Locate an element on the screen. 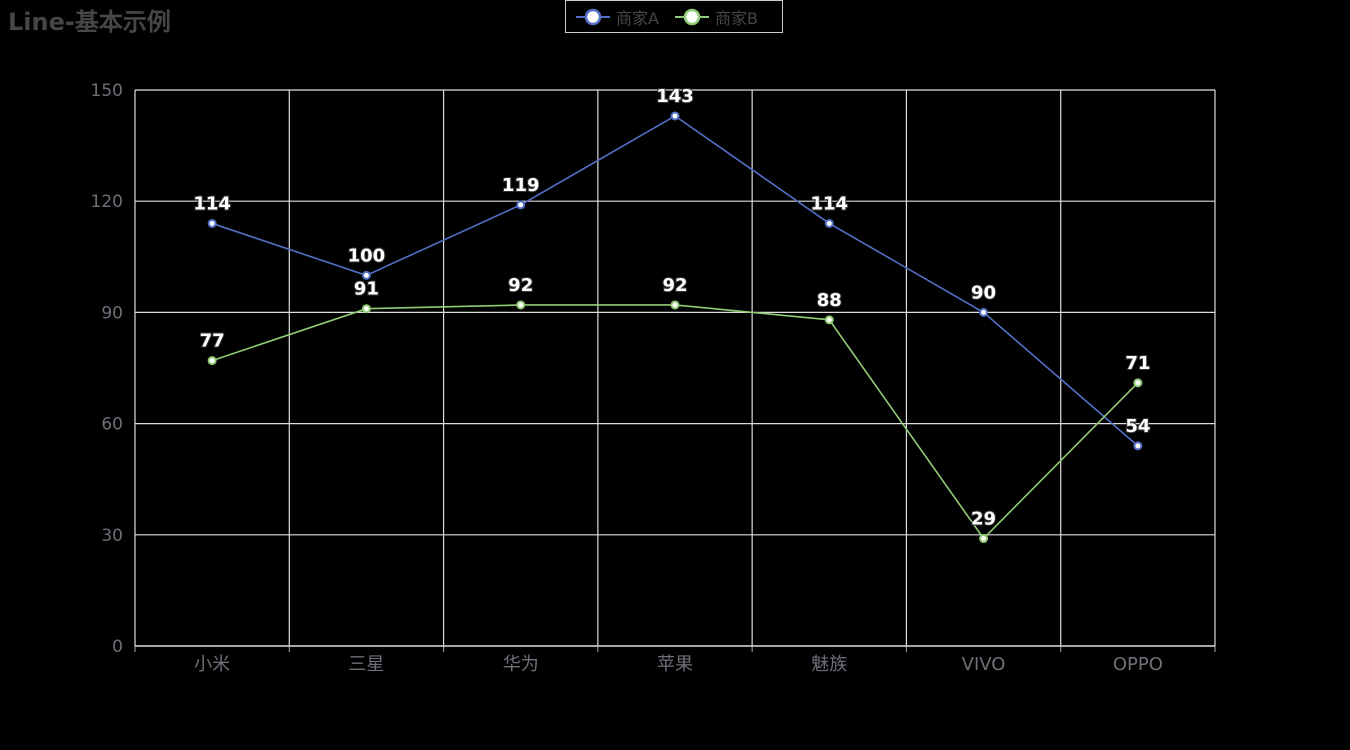  legend: 商家A 商家B is located at coordinates (674, 16).